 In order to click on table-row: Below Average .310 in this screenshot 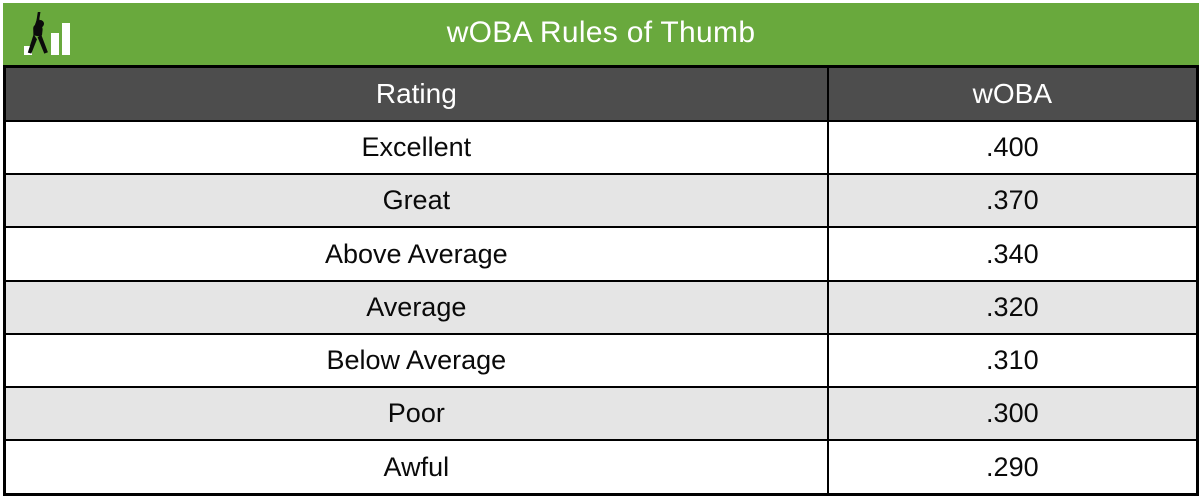, I will do `click(601, 360)`.